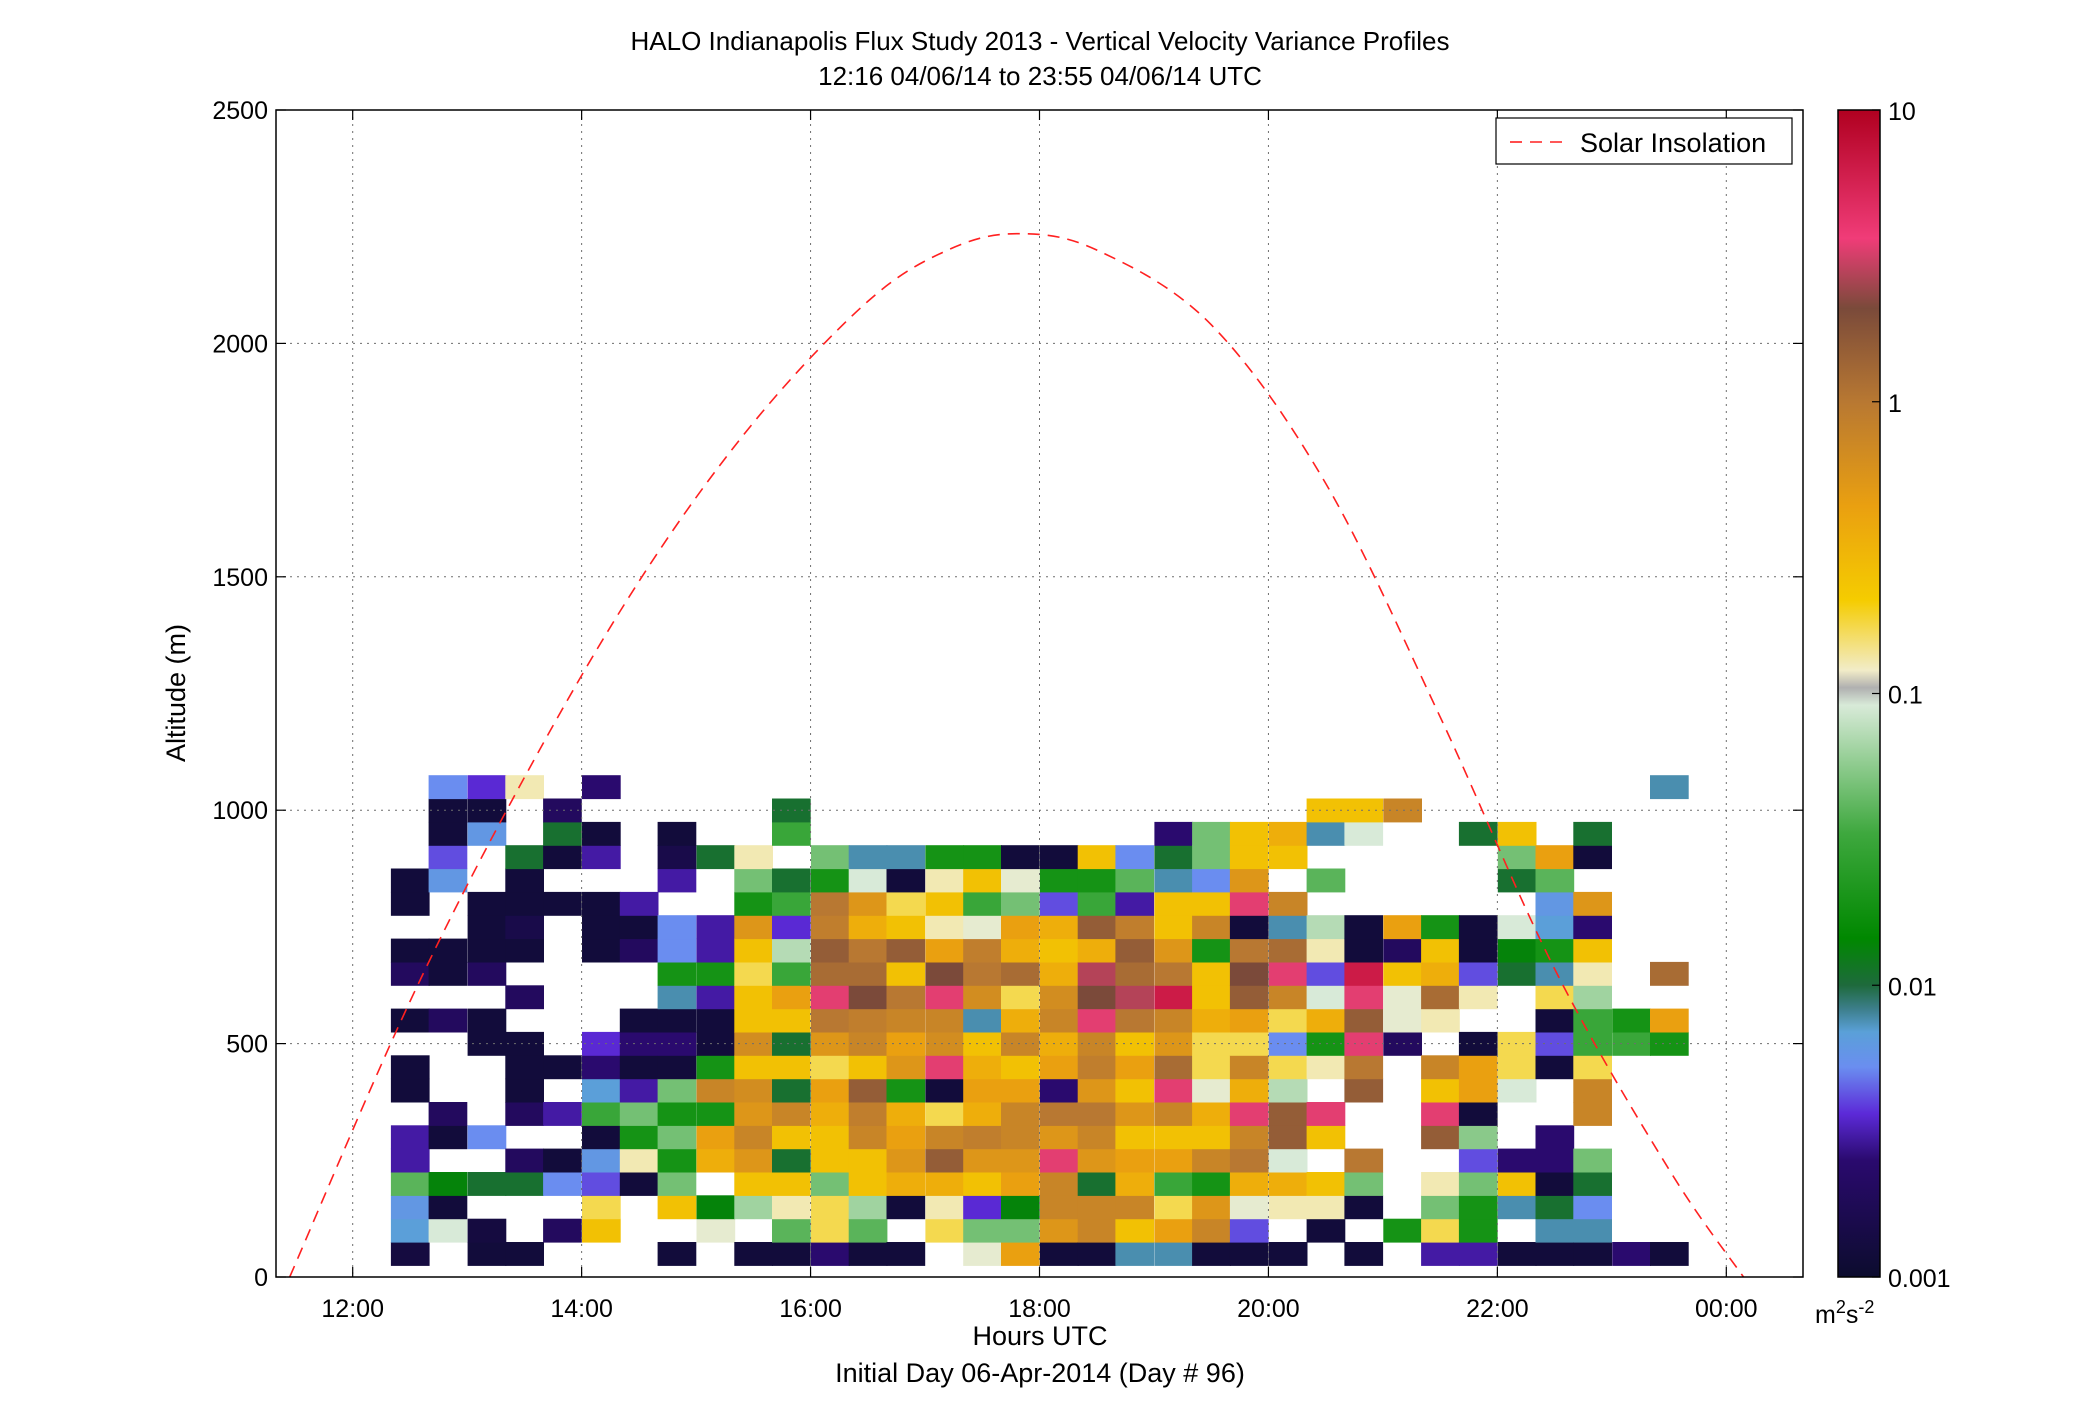  What do you see at coordinates (1825, 1315) in the screenshot?
I see `colorbar-units-base: m` at bounding box center [1825, 1315].